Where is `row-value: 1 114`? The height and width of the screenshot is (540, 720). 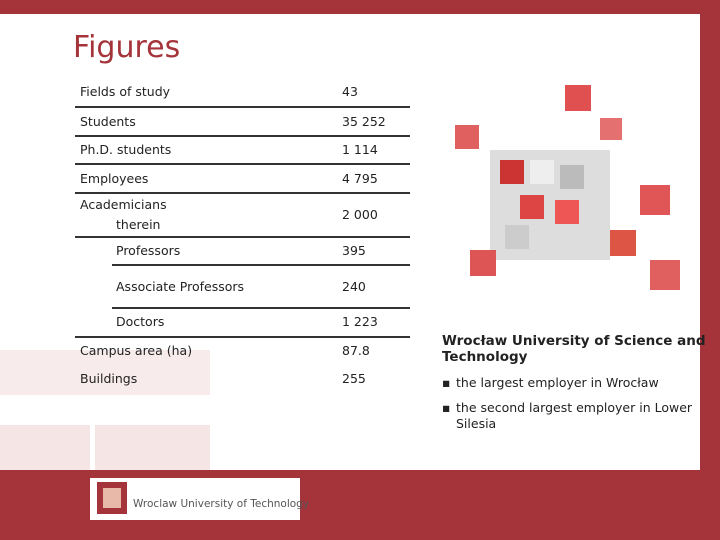
row-value: 1 114 is located at coordinates (360, 149).